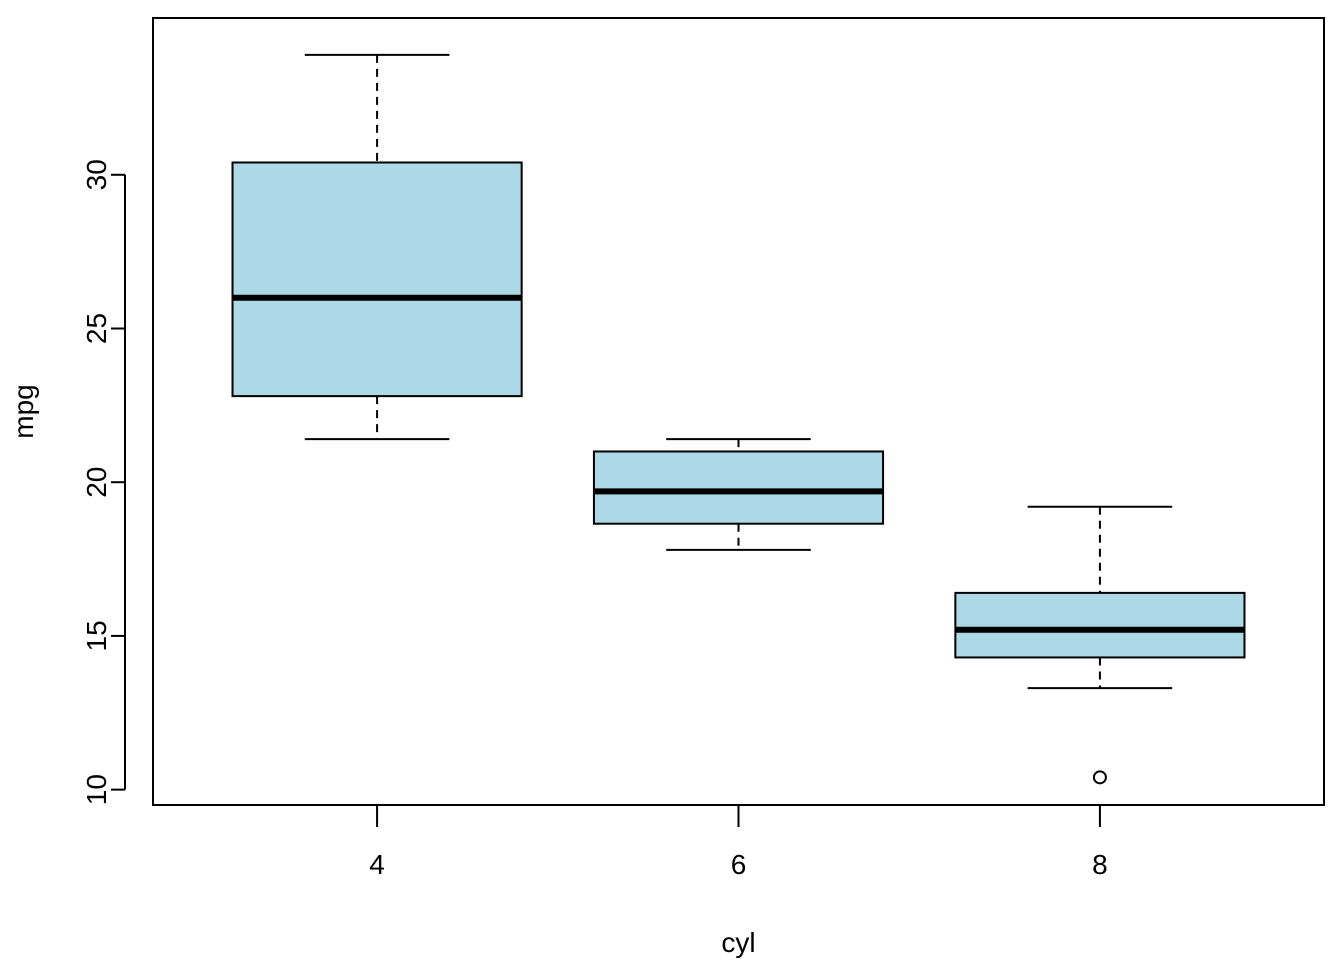 Image resolution: width=1344 pixels, height=960 pixels. What do you see at coordinates (1100, 864) in the screenshot?
I see `x-tick-label: 8` at bounding box center [1100, 864].